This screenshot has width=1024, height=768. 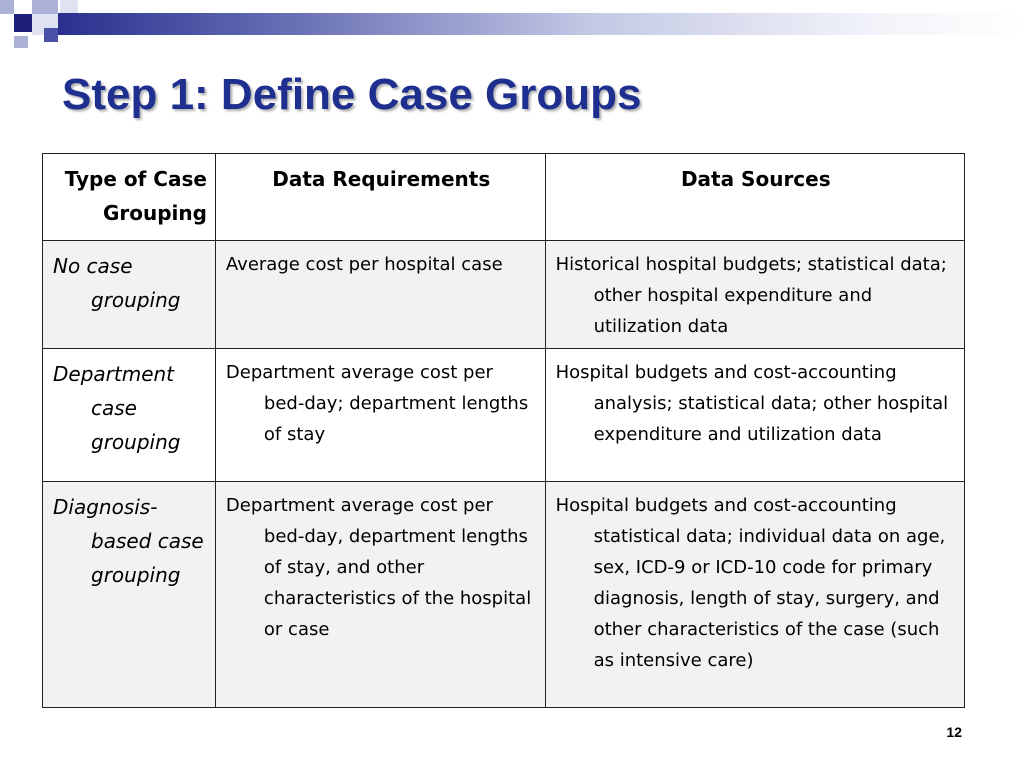 I want to click on cell-type: Diagnosis-based case grouping, so click(x=129, y=594).